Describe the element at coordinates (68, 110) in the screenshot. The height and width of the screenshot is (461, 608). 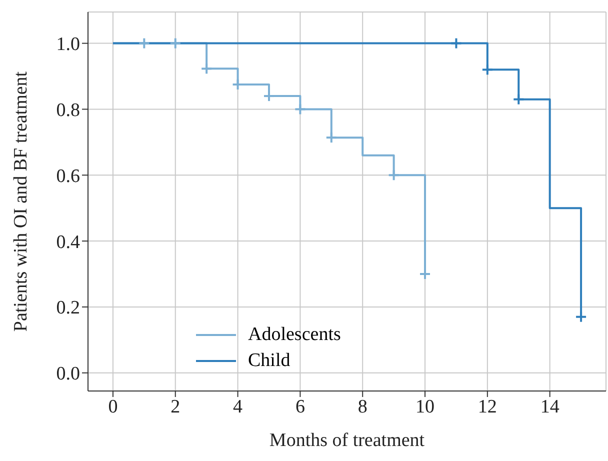
I see `y-tick-label: 0.8` at that location.